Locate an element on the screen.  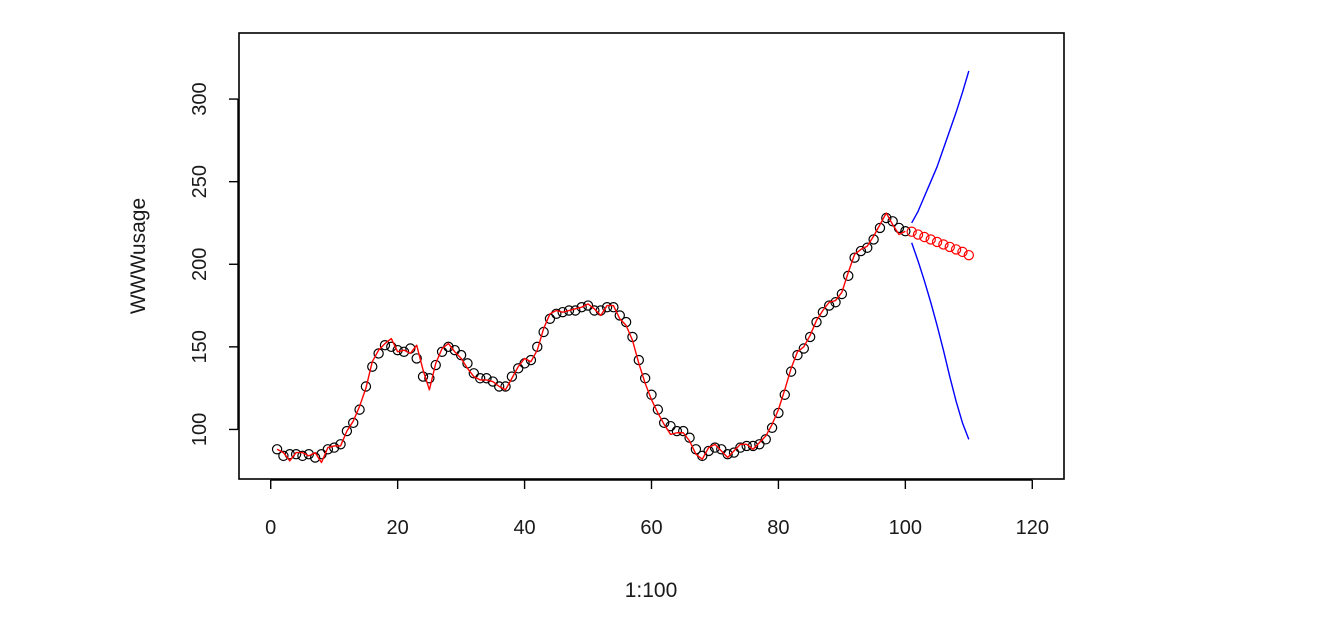
x-tick-label: 20 is located at coordinates (398, 528).